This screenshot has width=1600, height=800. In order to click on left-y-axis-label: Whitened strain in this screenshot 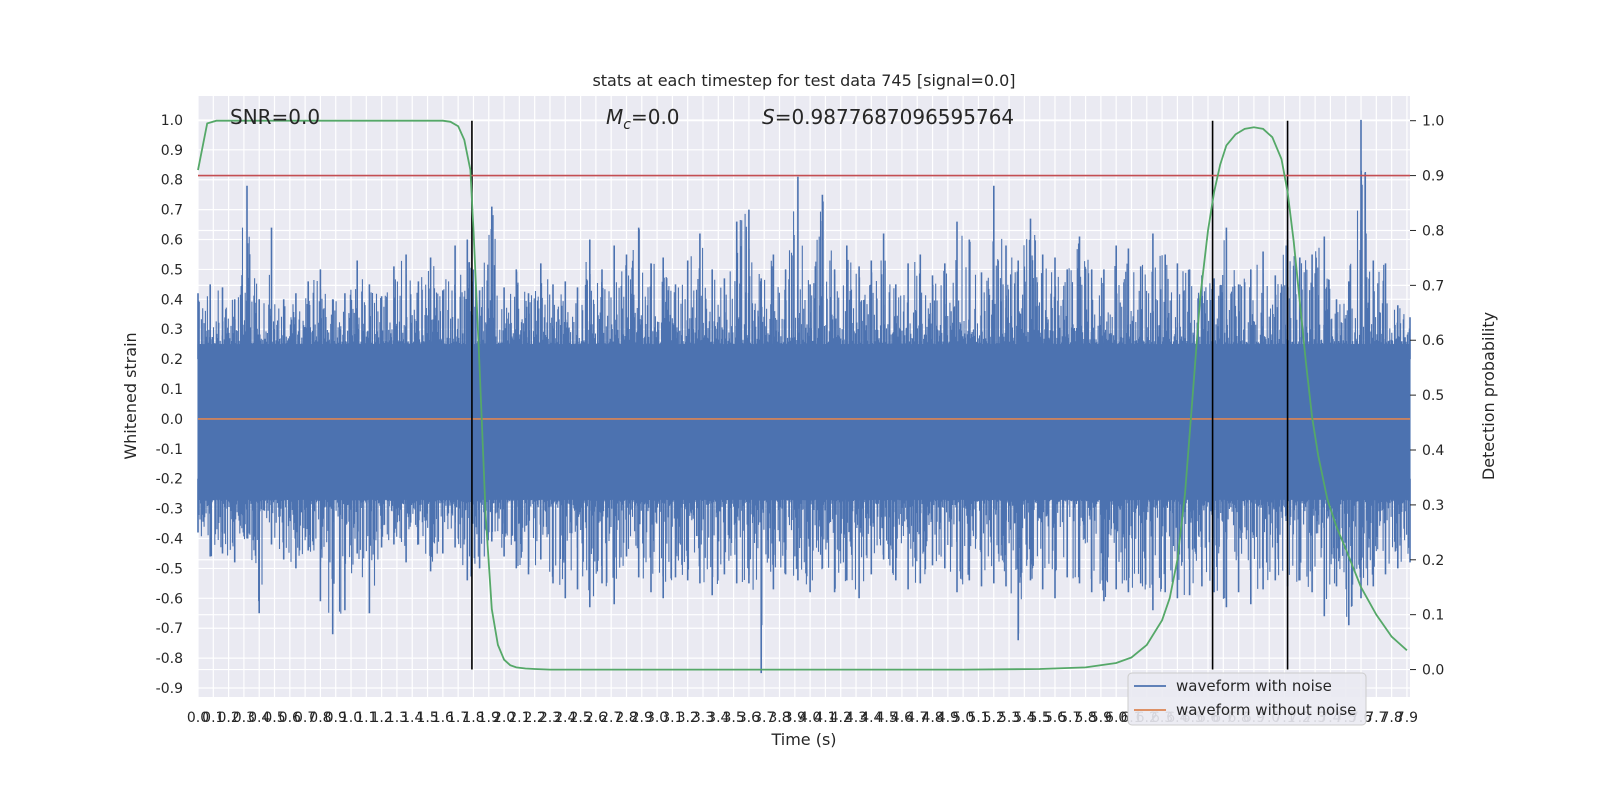, I will do `click(130, 395)`.